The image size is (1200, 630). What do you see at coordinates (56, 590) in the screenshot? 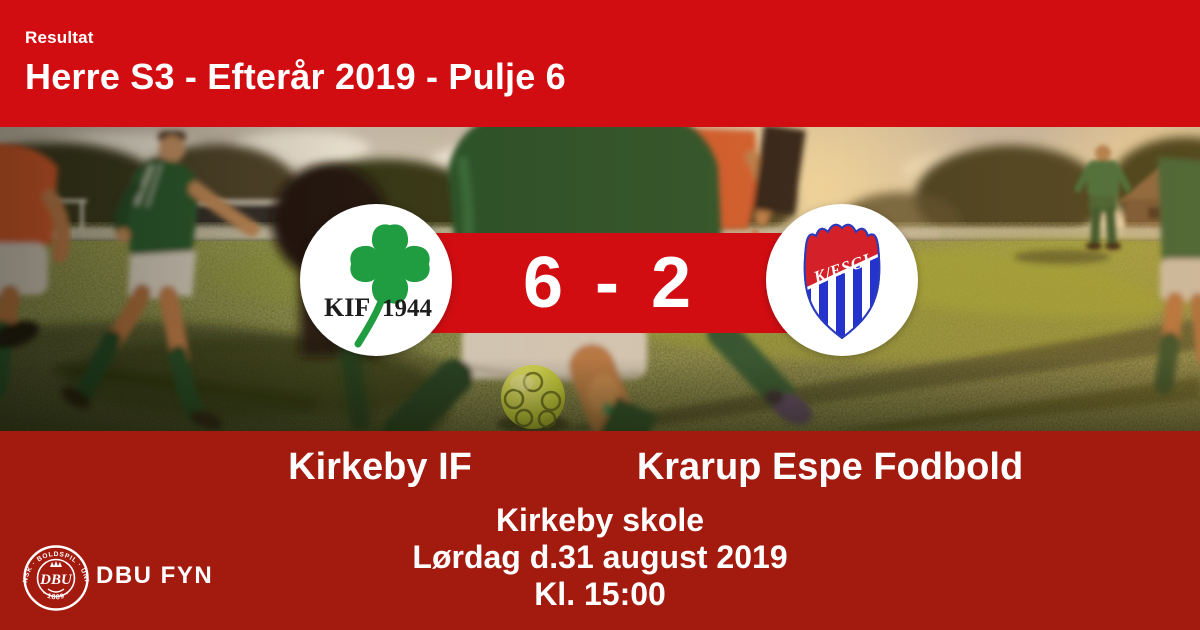
I see `seal-ornament` at bounding box center [56, 590].